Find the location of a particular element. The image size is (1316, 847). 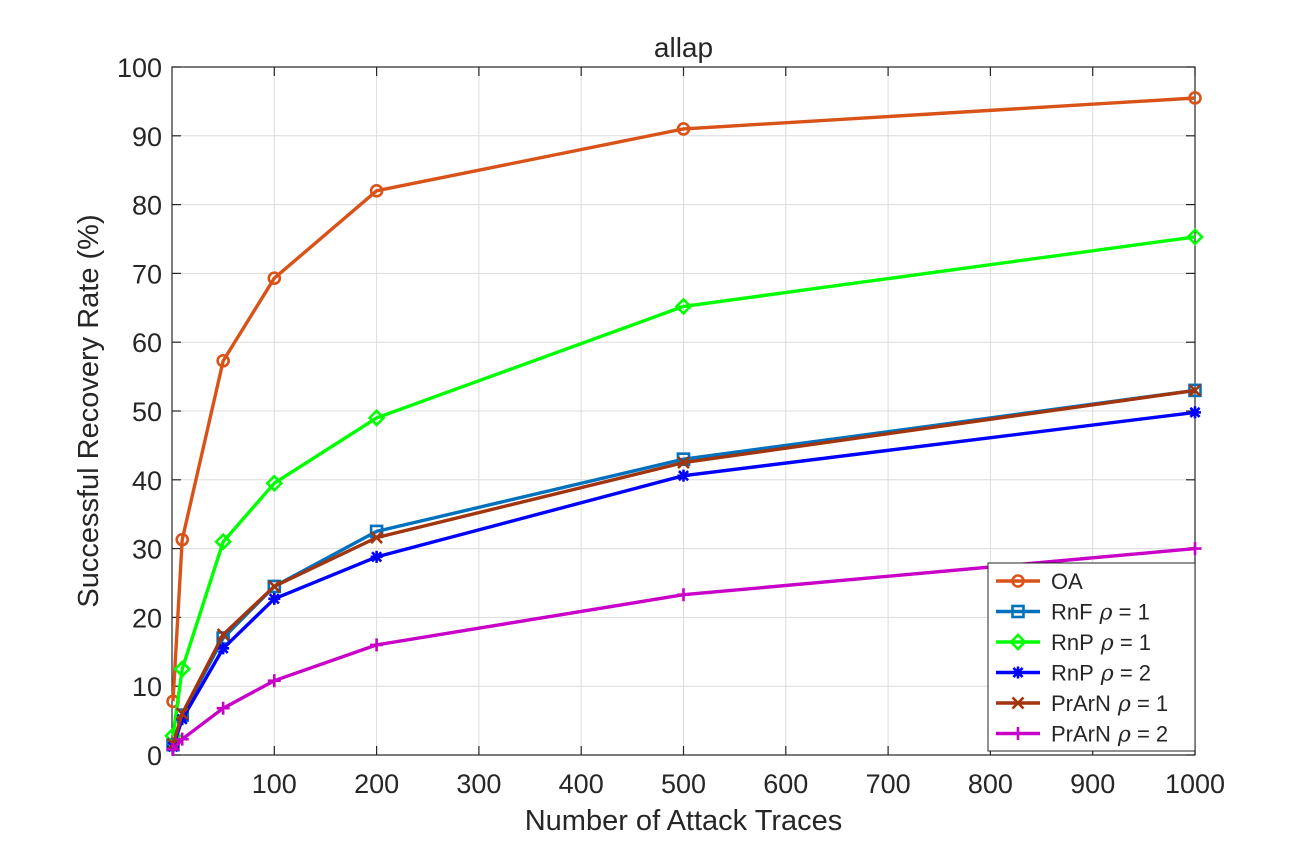

legend-label: RnF ρ = 1 is located at coordinates (1100, 613).